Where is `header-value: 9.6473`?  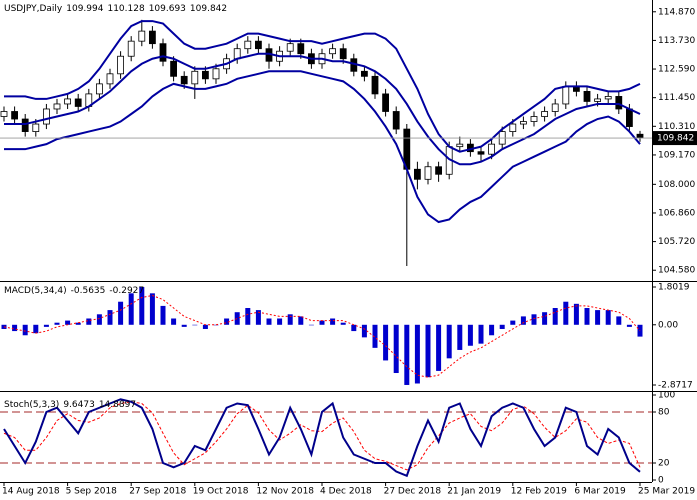 header-value: 9.6473 is located at coordinates (79, 405).